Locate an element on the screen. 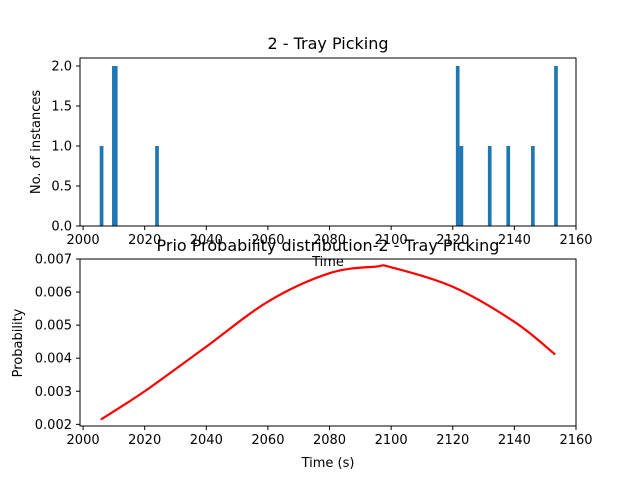 The width and height of the screenshot is (640, 480). bottom-x-axis-label: Time (s) is located at coordinates (328, 463).